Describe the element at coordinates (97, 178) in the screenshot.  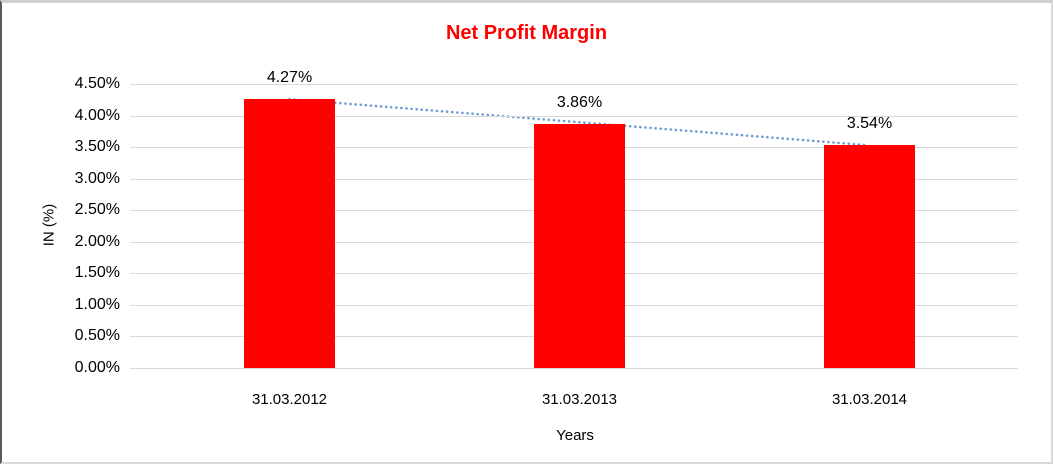
I see `y-tick-label: 3.00%` at that location.